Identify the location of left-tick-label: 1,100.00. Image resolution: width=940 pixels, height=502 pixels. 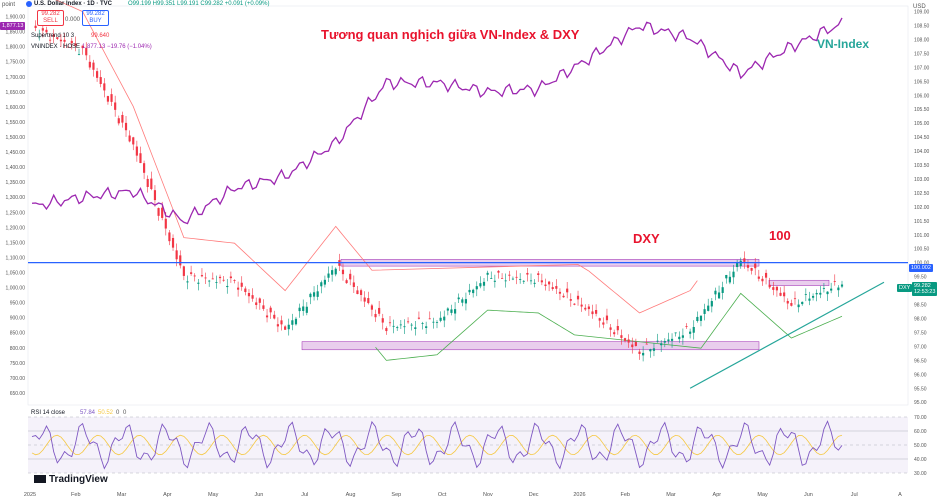
(16, 258).